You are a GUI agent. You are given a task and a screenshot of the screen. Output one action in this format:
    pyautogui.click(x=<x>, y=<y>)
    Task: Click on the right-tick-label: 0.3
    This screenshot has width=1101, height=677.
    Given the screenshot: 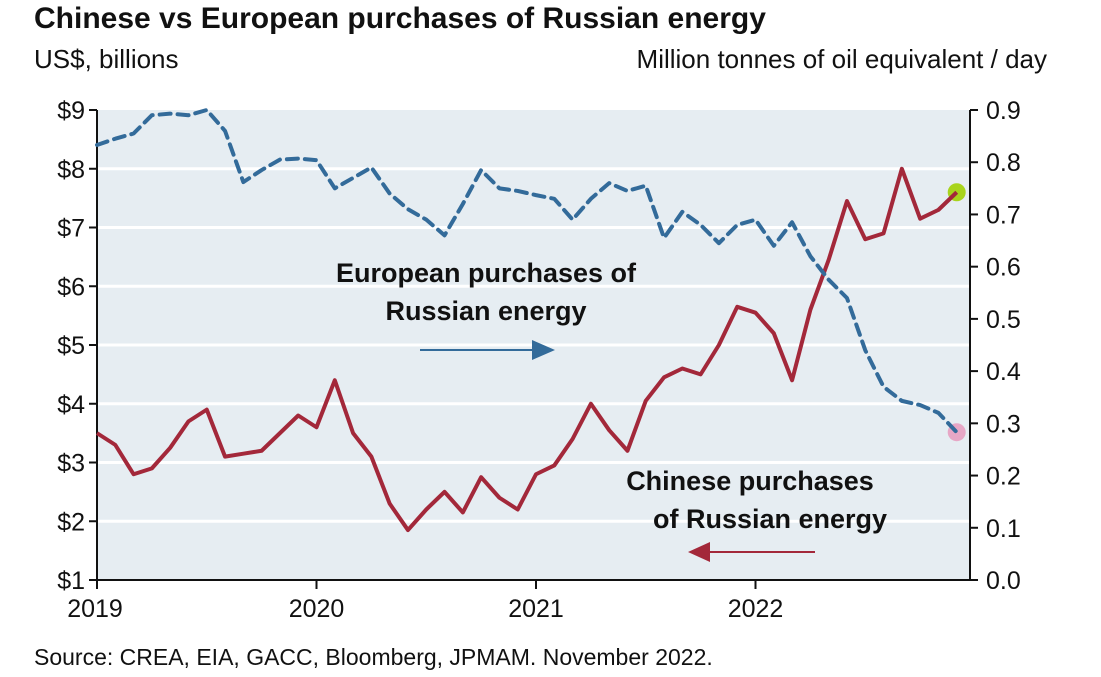 What is the action you would take?
    pyautogui.click(x=1003, y=424)
    